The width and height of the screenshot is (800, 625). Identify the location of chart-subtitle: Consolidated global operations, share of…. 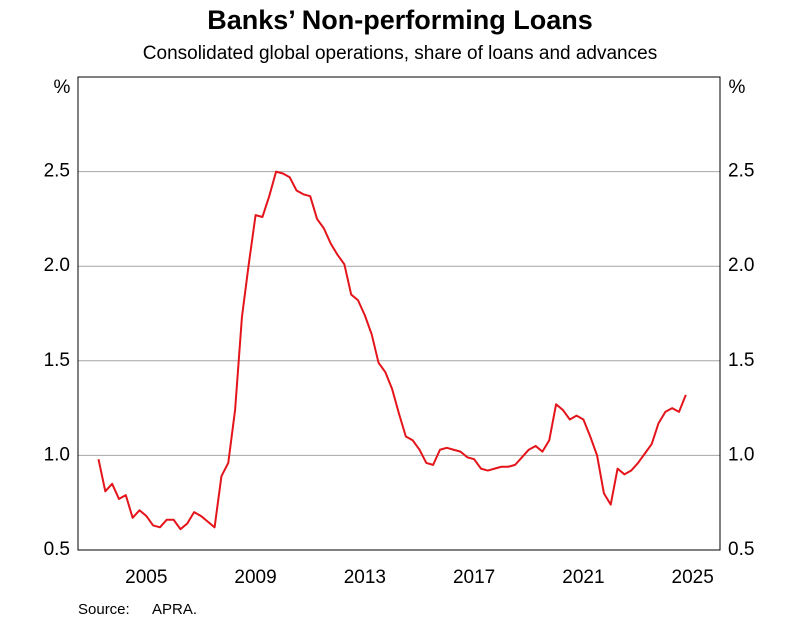
(400, 53).